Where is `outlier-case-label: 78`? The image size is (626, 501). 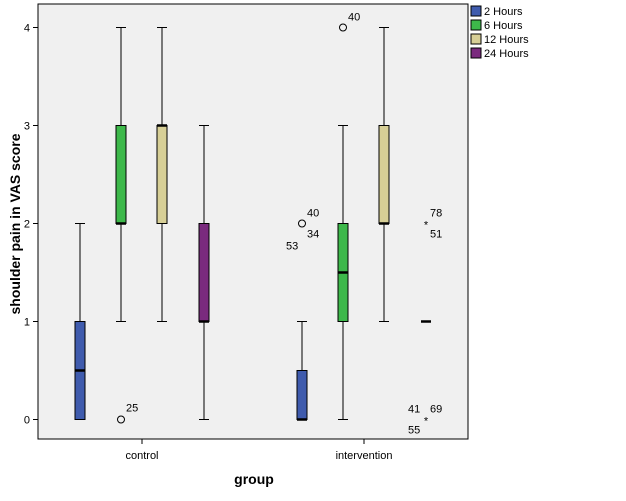
outlier-case-label: 78 is located at coordinates (436, 214).